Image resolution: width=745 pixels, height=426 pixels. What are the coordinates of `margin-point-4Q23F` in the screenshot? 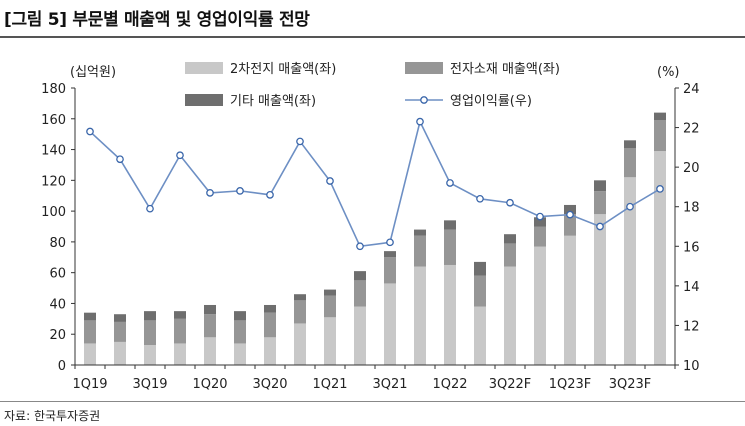 It's located at (660, 189).